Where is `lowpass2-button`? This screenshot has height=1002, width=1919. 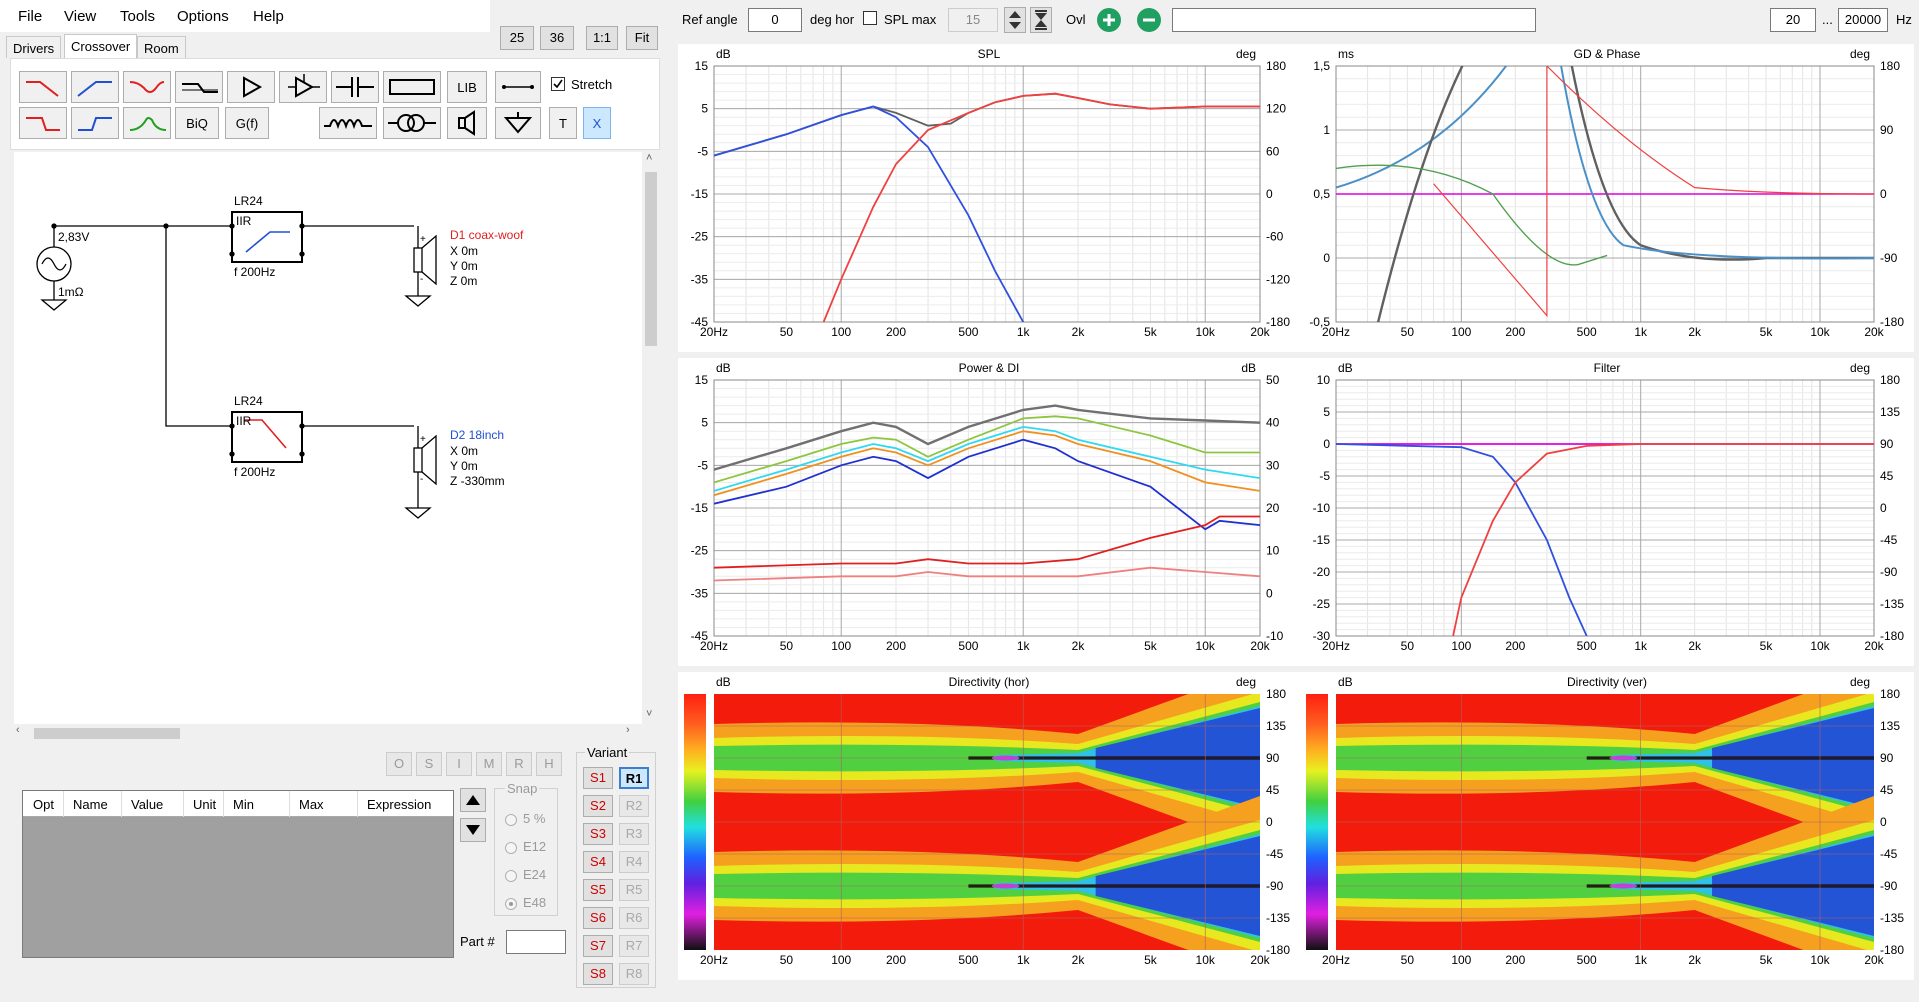 lowpass2-button is located at coordinates (43, 123).